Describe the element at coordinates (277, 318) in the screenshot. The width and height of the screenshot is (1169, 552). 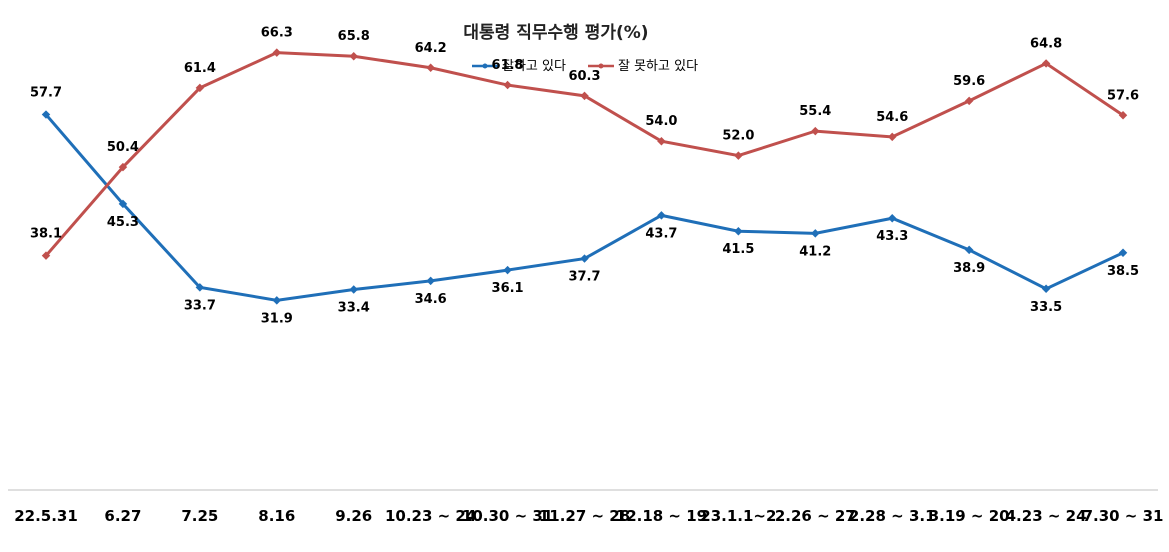
I see `series-0-label-3: 31.9` at that location.